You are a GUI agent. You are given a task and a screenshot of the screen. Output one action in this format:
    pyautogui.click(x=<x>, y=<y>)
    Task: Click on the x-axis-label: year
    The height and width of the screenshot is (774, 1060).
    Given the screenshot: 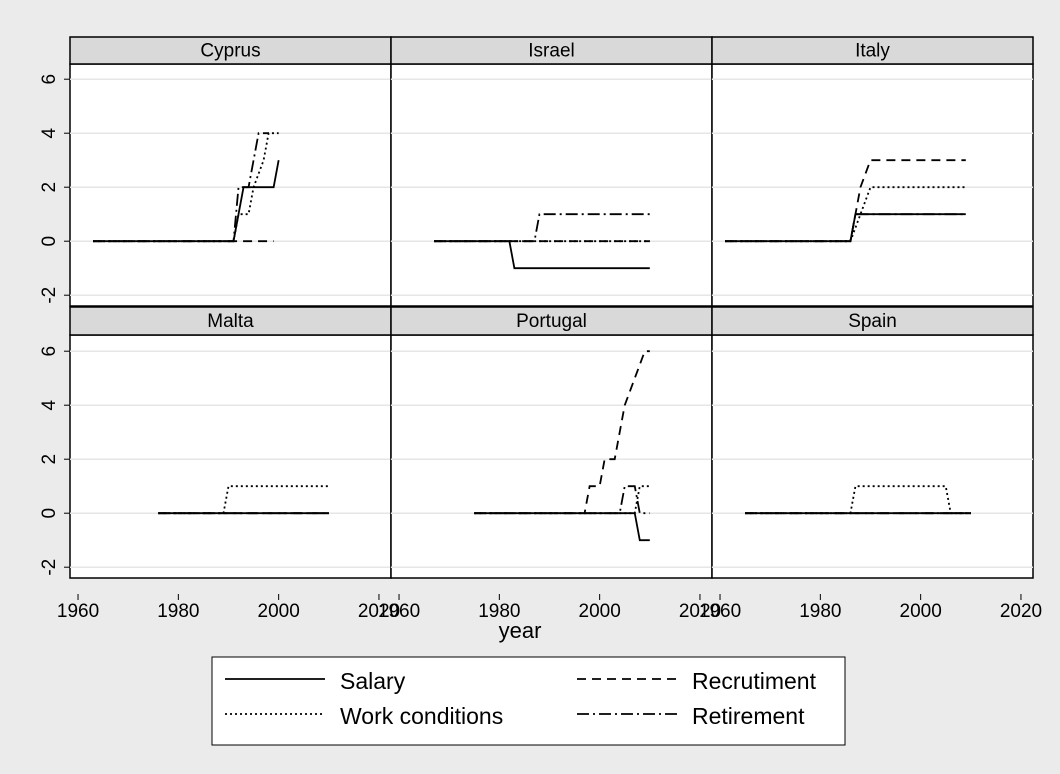 What is the action you would take?
    pyautogui.click(x=520, y=630)
    